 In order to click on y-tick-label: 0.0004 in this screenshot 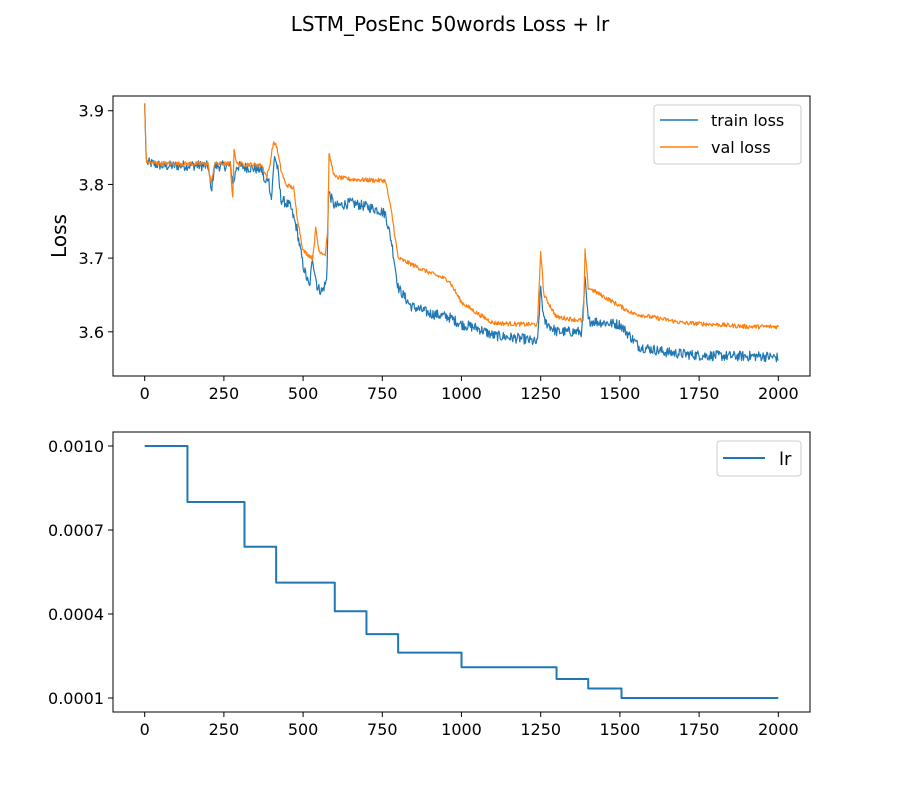, I will do `click(76, 614)`.